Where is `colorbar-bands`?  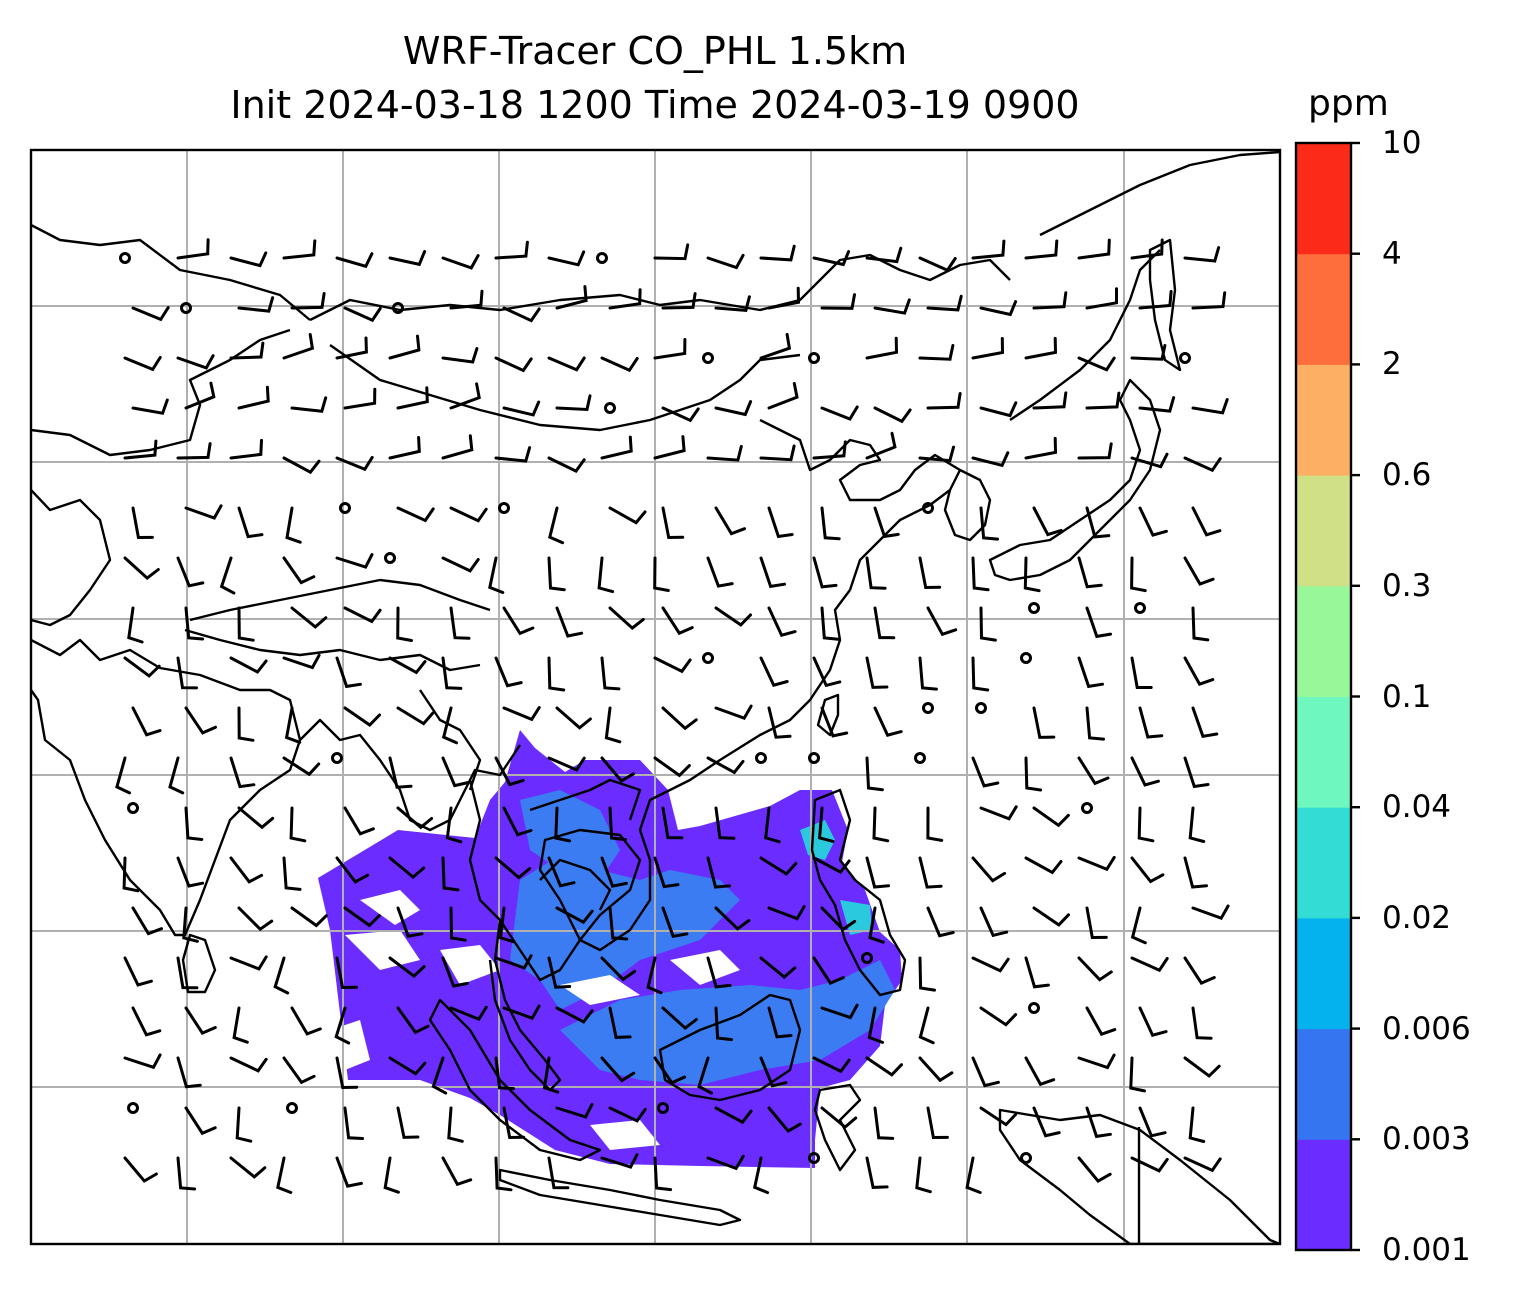
colorbar-bands is located at coordinates (1323, 697).